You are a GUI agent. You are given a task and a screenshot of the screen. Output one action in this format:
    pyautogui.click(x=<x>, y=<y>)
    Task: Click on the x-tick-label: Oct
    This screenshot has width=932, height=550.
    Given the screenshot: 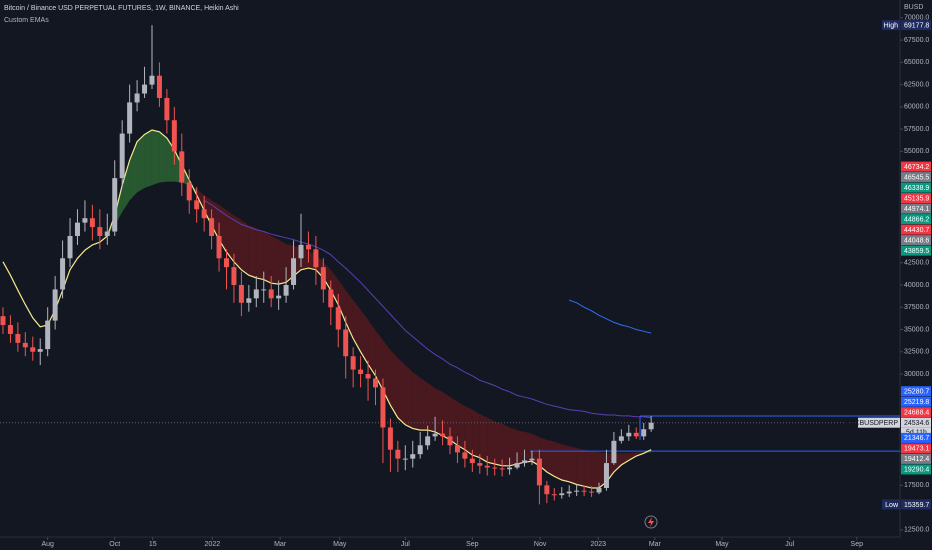 What is the action you would take?
    pyautogui.click(x=114, y=544)
    